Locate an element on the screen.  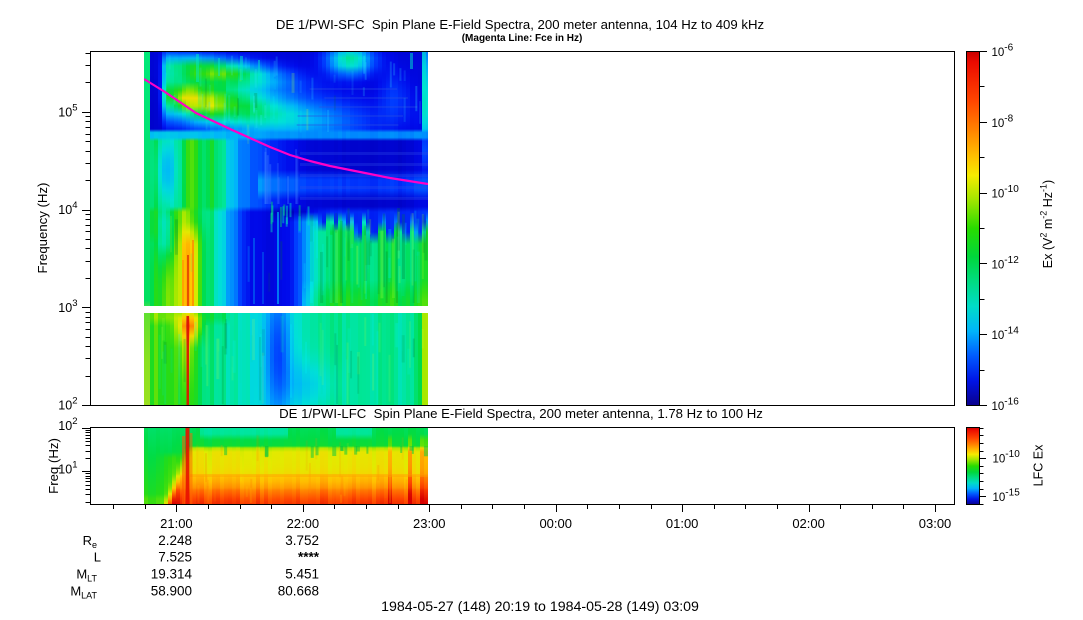
svg-text: 23:00 is located at coordinates (429, 523).